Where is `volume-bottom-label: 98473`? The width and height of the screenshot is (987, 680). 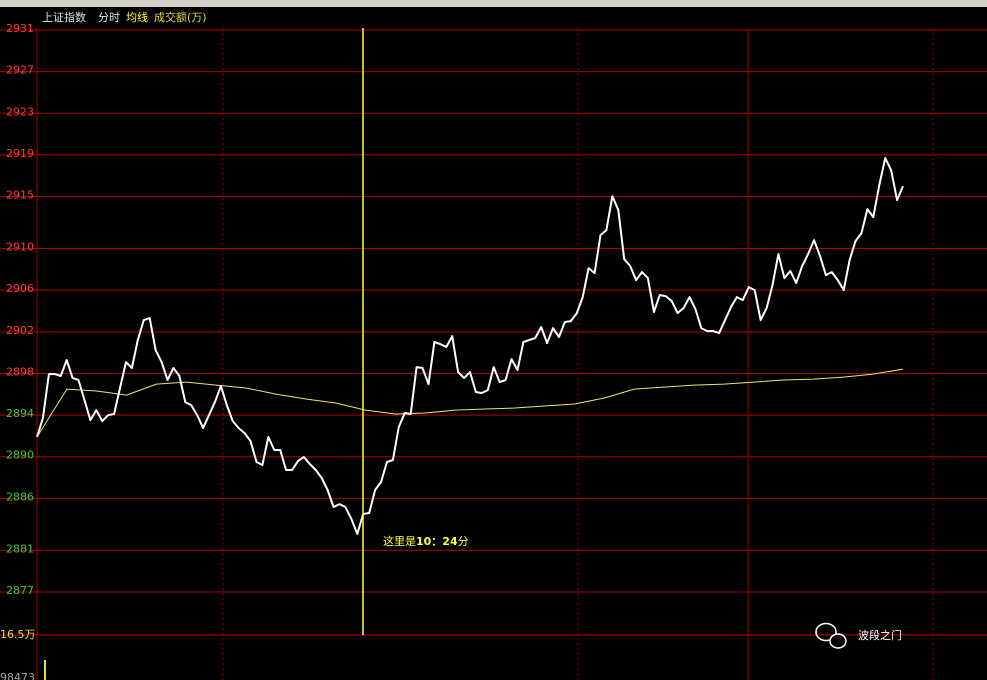
volume-bottom-label: 98473 is located at coordinates (17, 675).